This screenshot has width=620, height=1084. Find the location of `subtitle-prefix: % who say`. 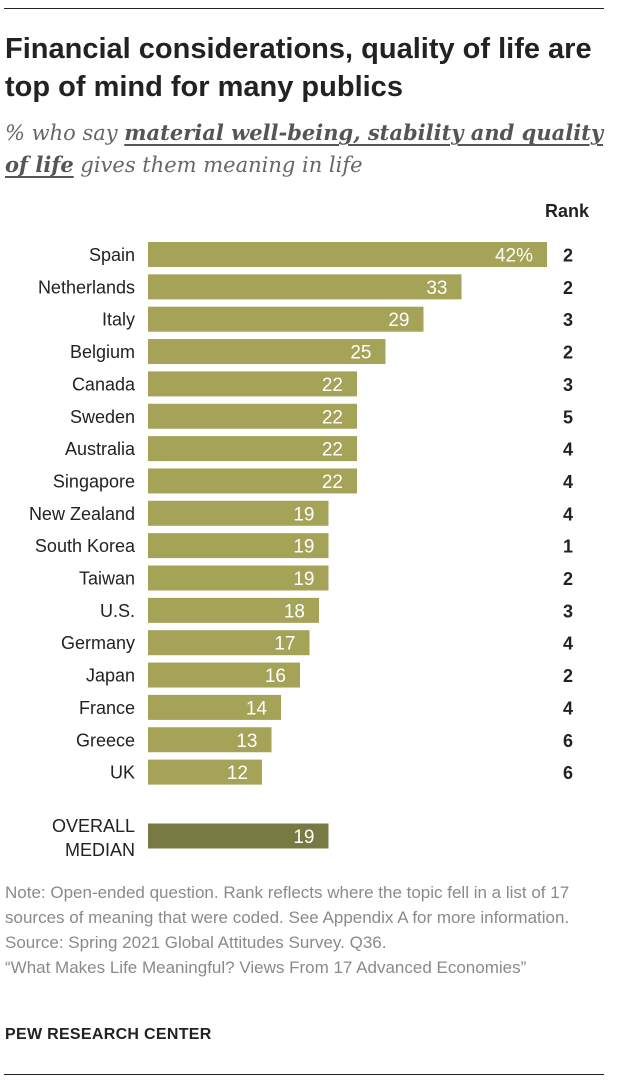

subtitle-prefix: % who say is located at coordinates (65, 133).